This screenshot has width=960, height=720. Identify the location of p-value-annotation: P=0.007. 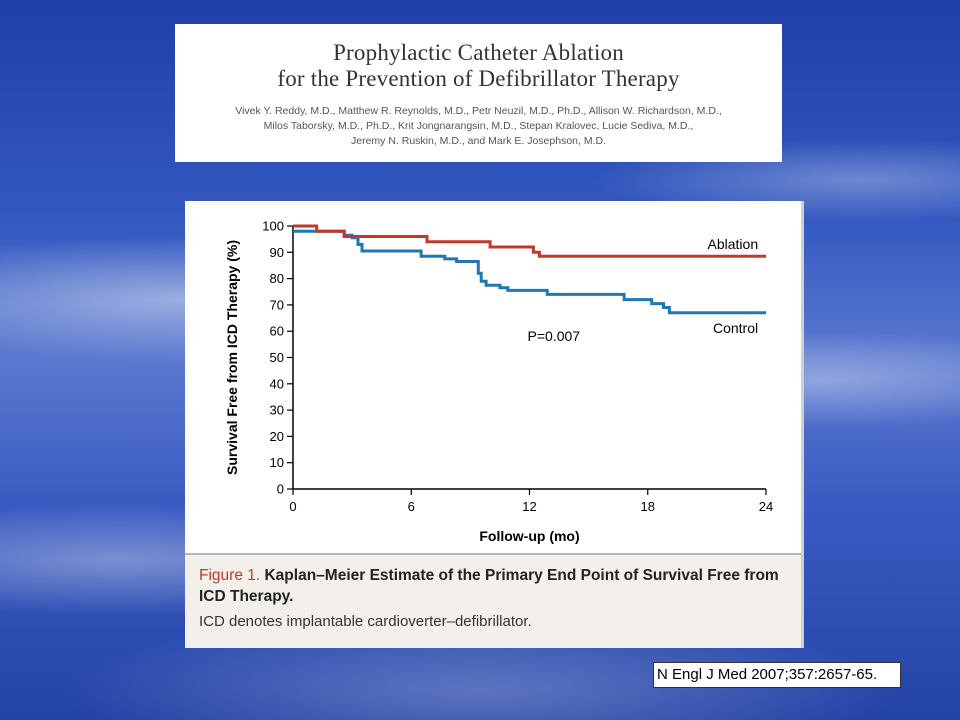
(554, 336).